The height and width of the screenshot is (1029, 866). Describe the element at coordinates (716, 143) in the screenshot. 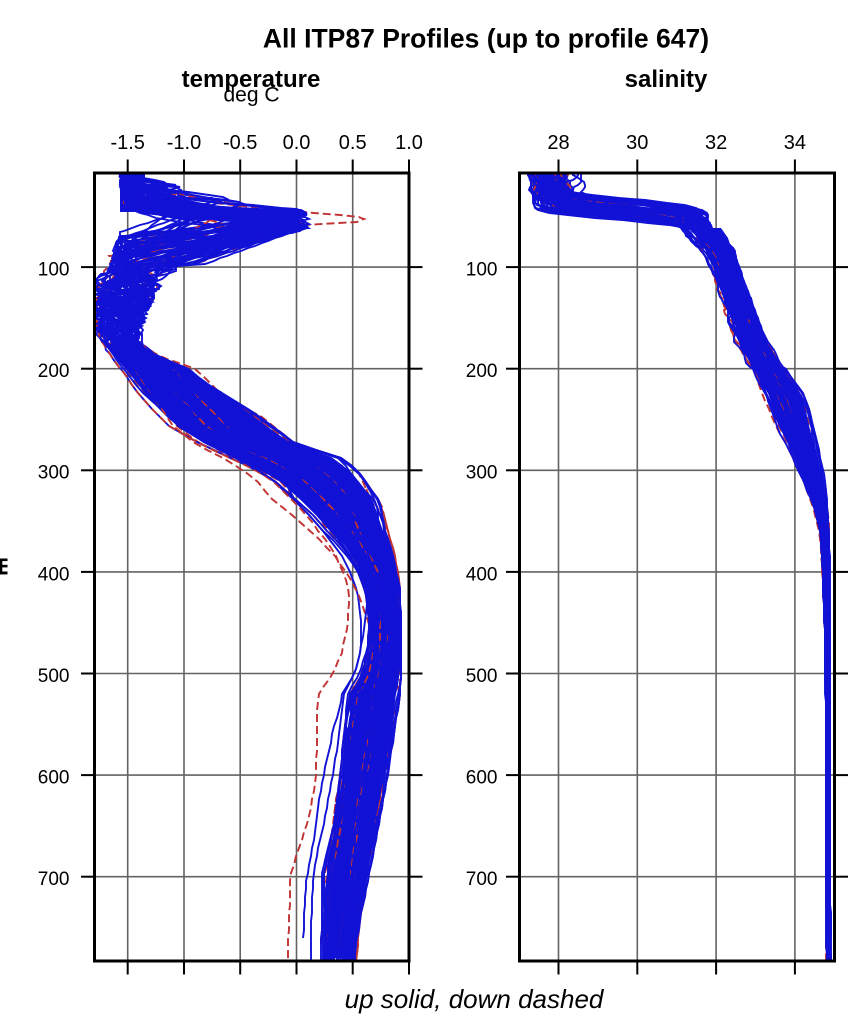

I see `svg-text: 32` at that location.